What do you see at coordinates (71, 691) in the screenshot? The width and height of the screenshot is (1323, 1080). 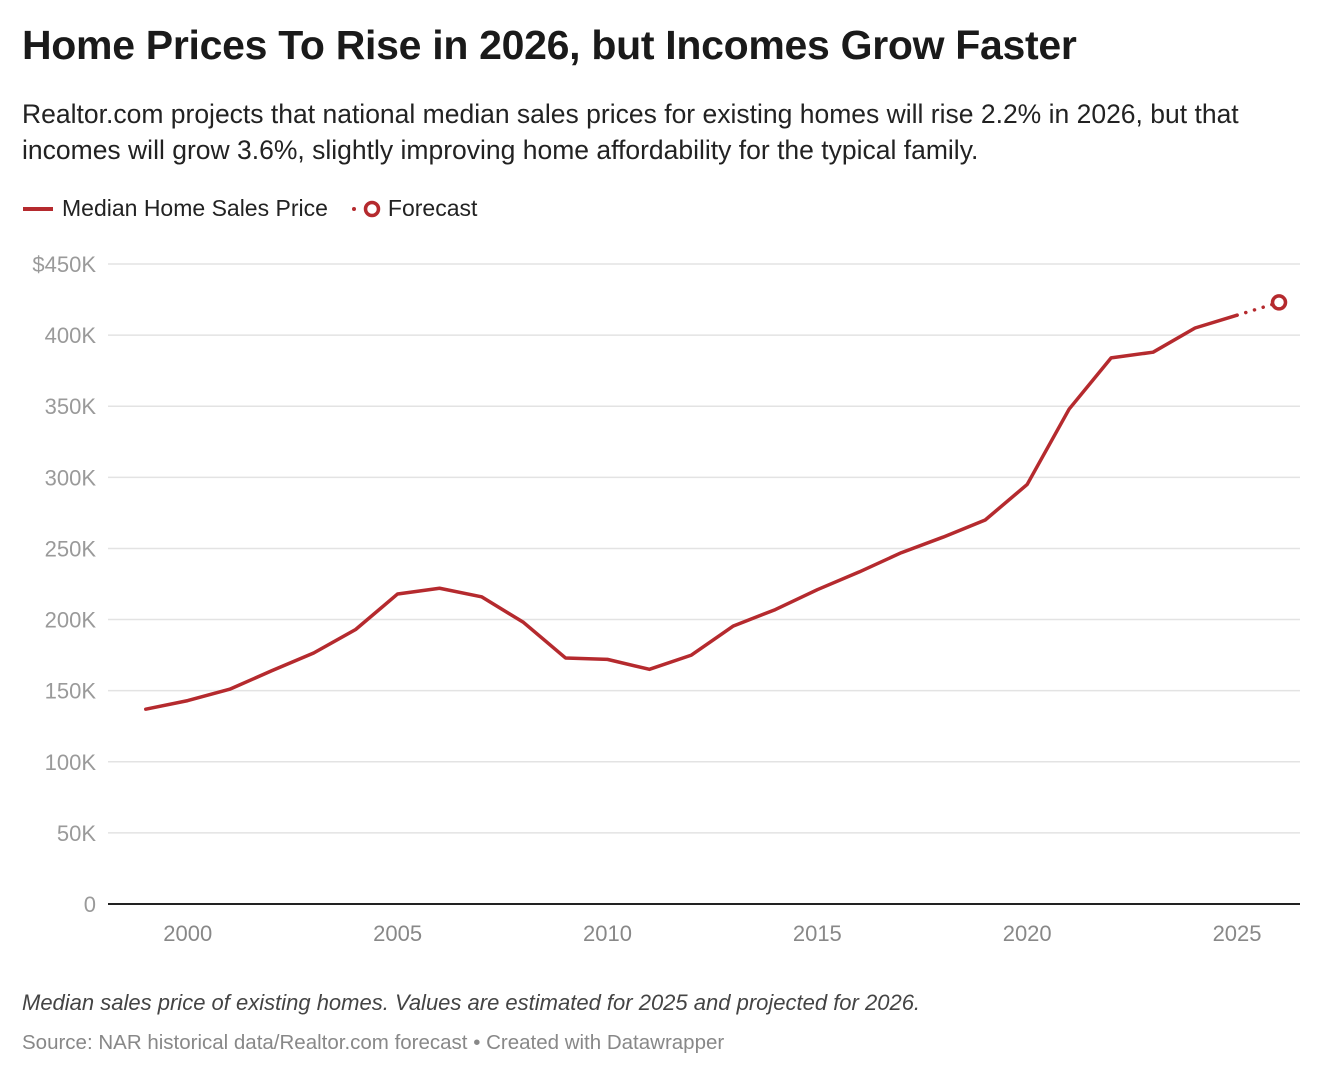 I see `y-tick-label: 150K` at bounding box center [71, 691].